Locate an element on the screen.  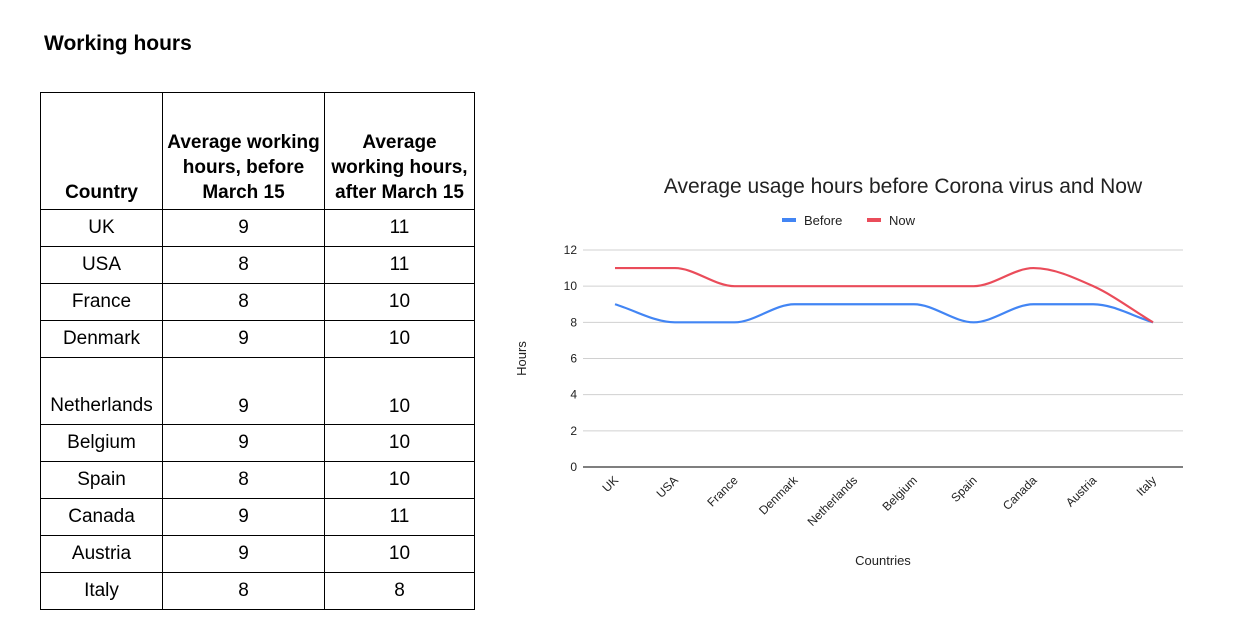
country-cell: Canada is located at coordinates (101, 517).